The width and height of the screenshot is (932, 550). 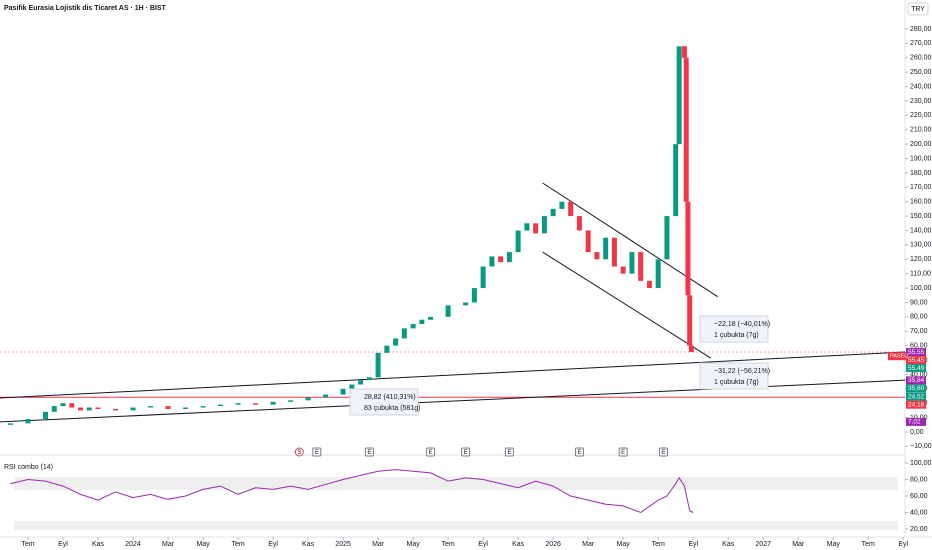 What do you see at coordinates (916, 388) in the screenshot?
I see `price-badge-label: 35,60` at bounding box center [916, 388].